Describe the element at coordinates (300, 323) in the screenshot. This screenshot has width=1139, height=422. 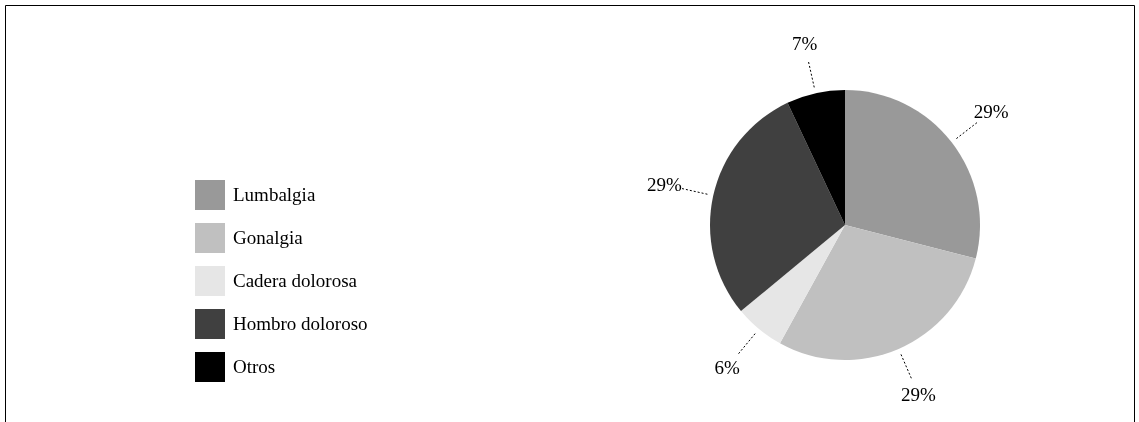
I see `legend-label: Hombro doloroso` at that location.